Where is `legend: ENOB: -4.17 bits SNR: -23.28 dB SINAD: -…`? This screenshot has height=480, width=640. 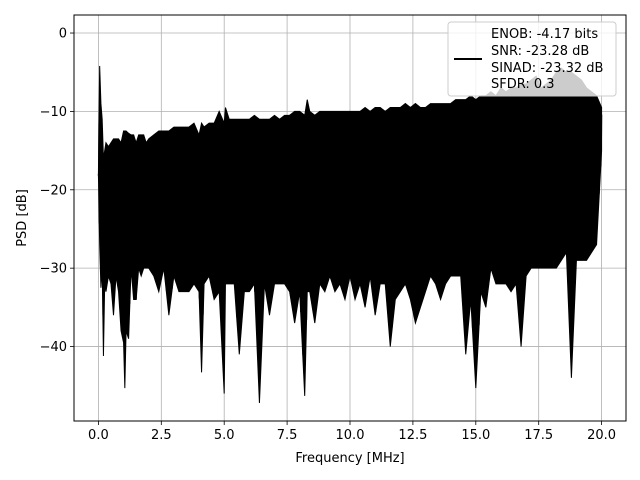
legend: ENOB: -4.17 bits SNR: -23.28 dB SINAD: -… is located at coordinates (532, 59).